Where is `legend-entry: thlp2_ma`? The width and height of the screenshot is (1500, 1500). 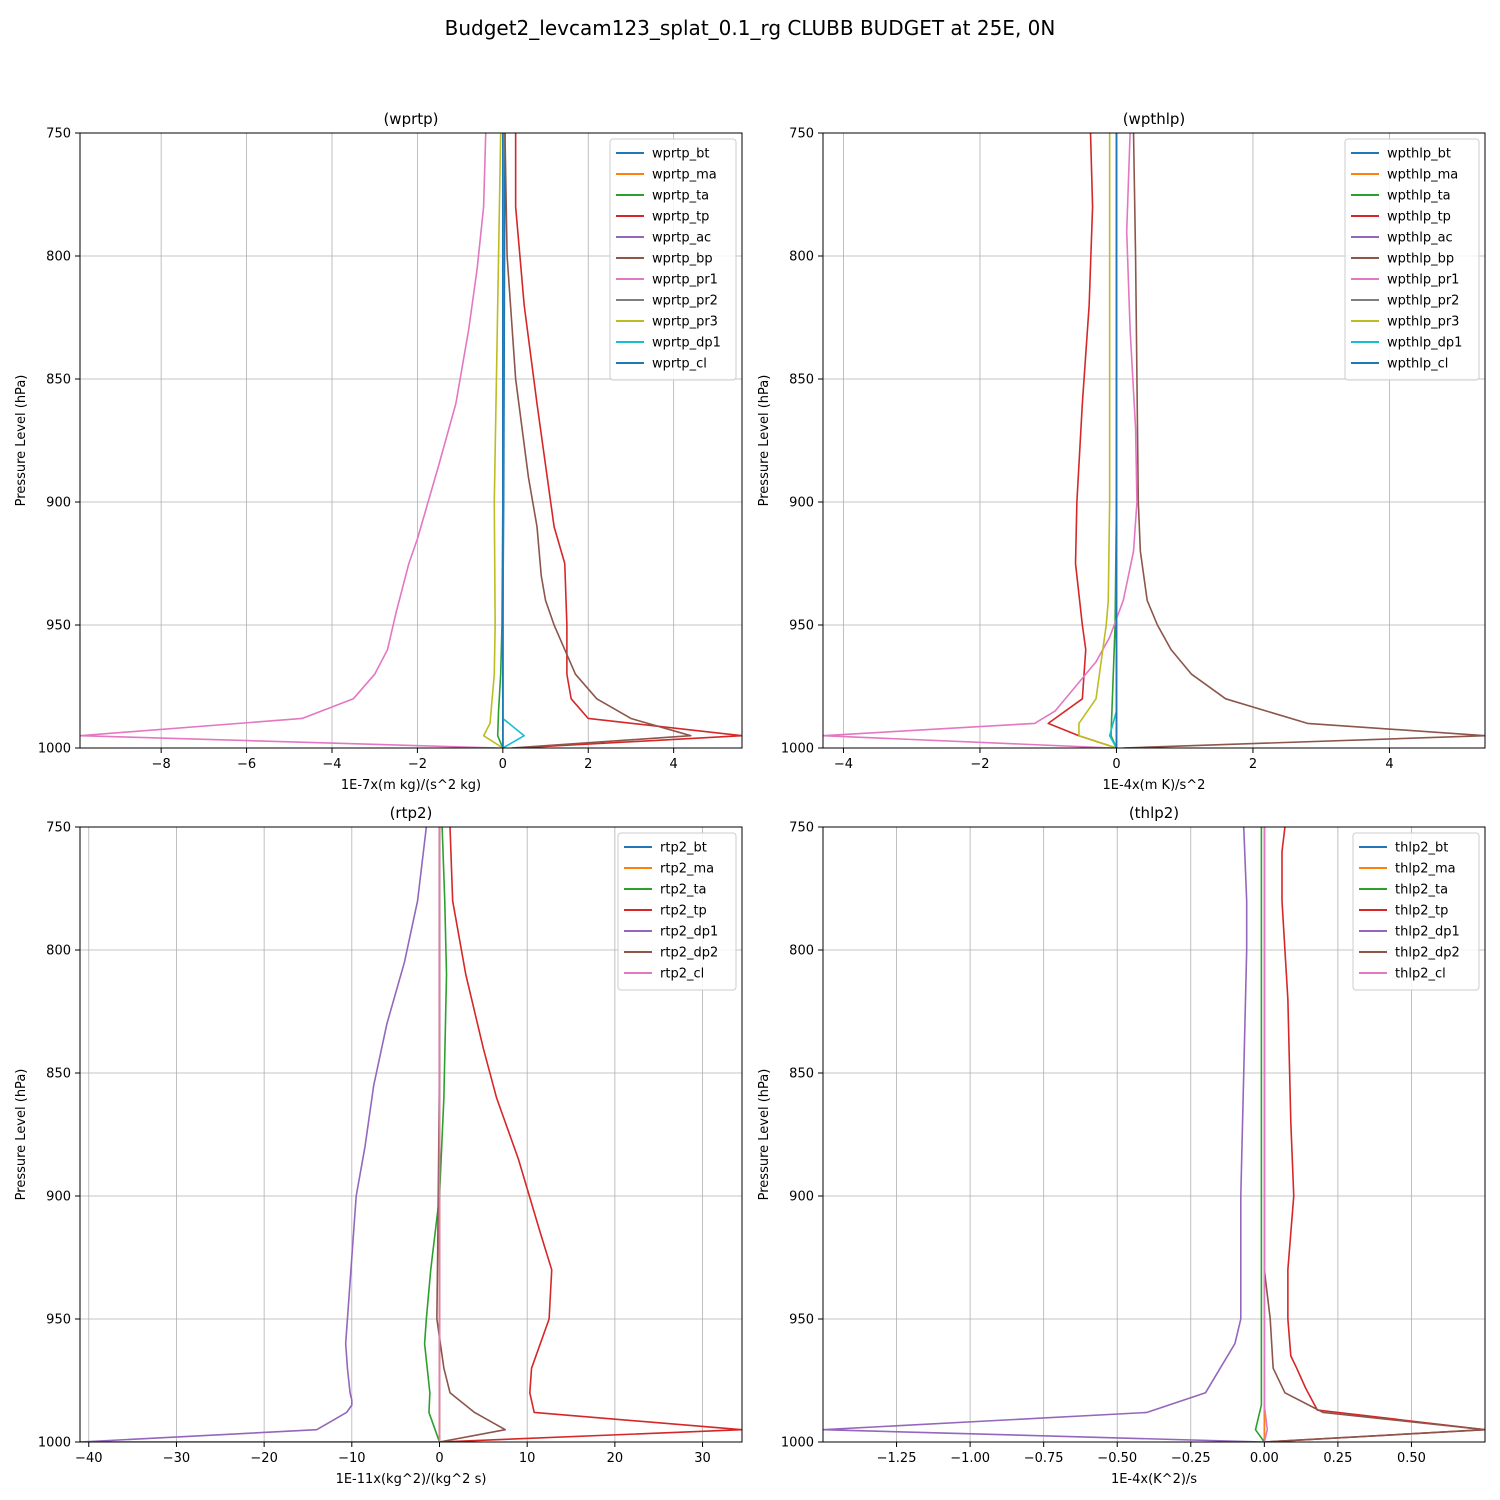 legend-entry: thlp2_ma is located at coordinates (1425, 869).